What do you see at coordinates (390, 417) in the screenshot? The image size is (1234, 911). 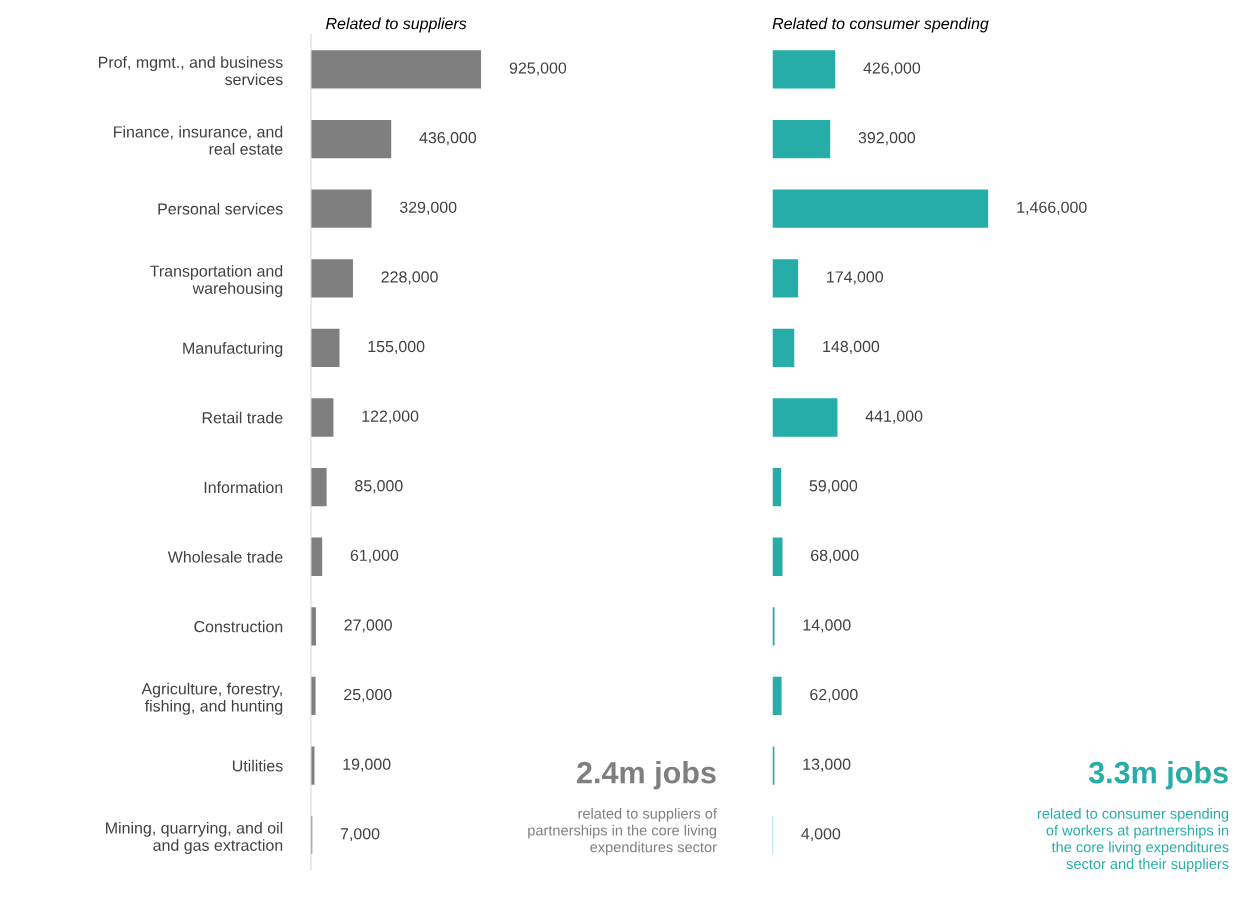 I see `data-label: 122,000` at bounding box center [390, 417].